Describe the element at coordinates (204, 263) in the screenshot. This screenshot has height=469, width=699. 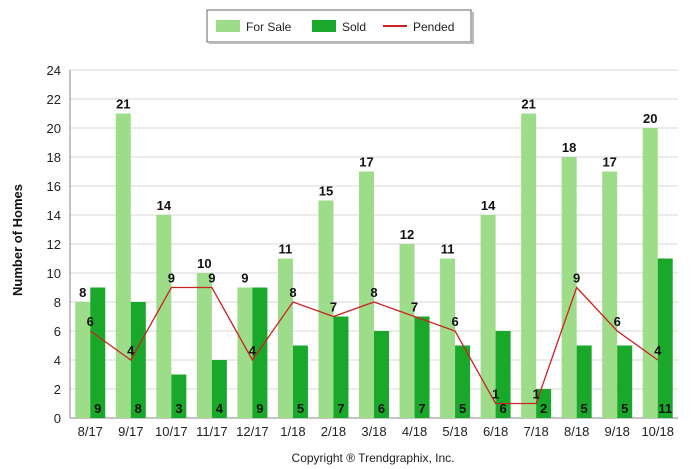
I see `label-for-sale: 10` at that location.